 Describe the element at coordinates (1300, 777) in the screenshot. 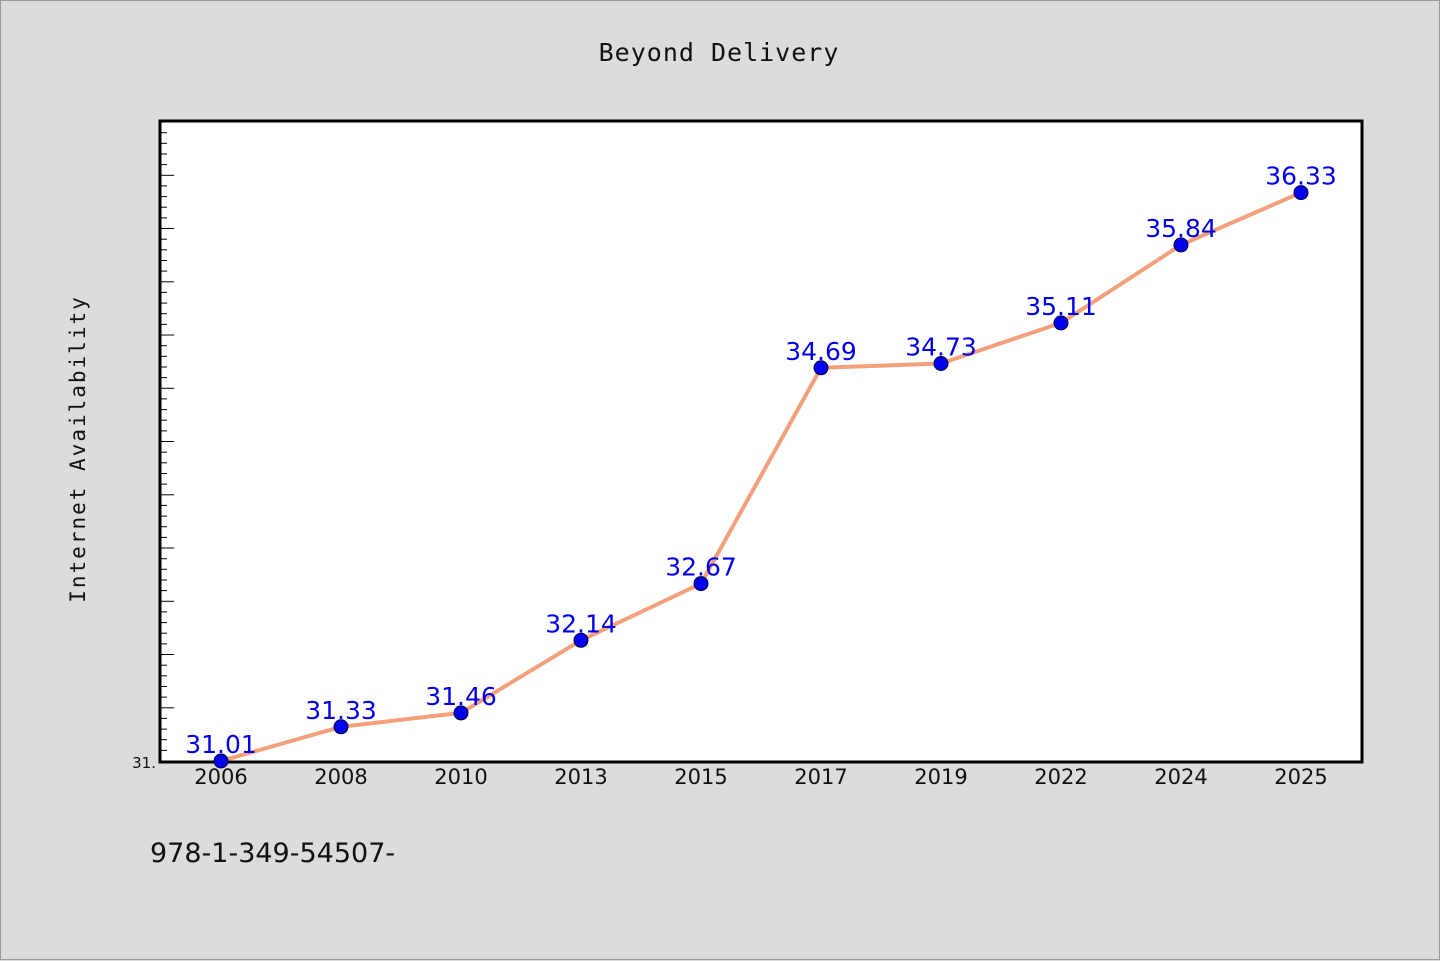

I see `x-tick-label: 2025` at that location.